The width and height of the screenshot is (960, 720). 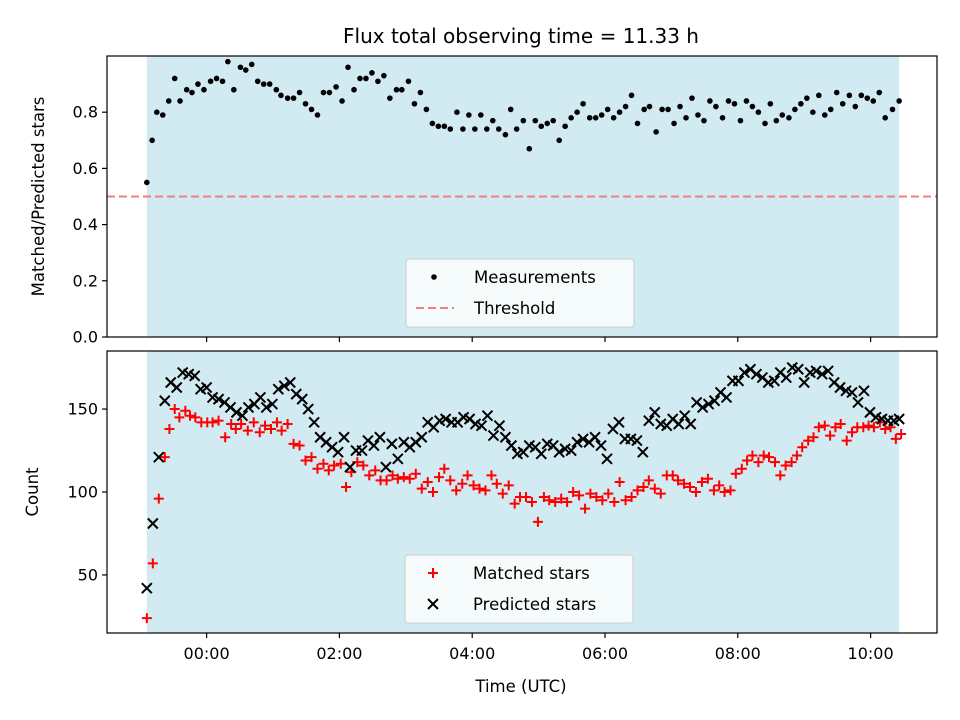 I want to click on x-tick-label: 06:00, so click(x=605, y=653).